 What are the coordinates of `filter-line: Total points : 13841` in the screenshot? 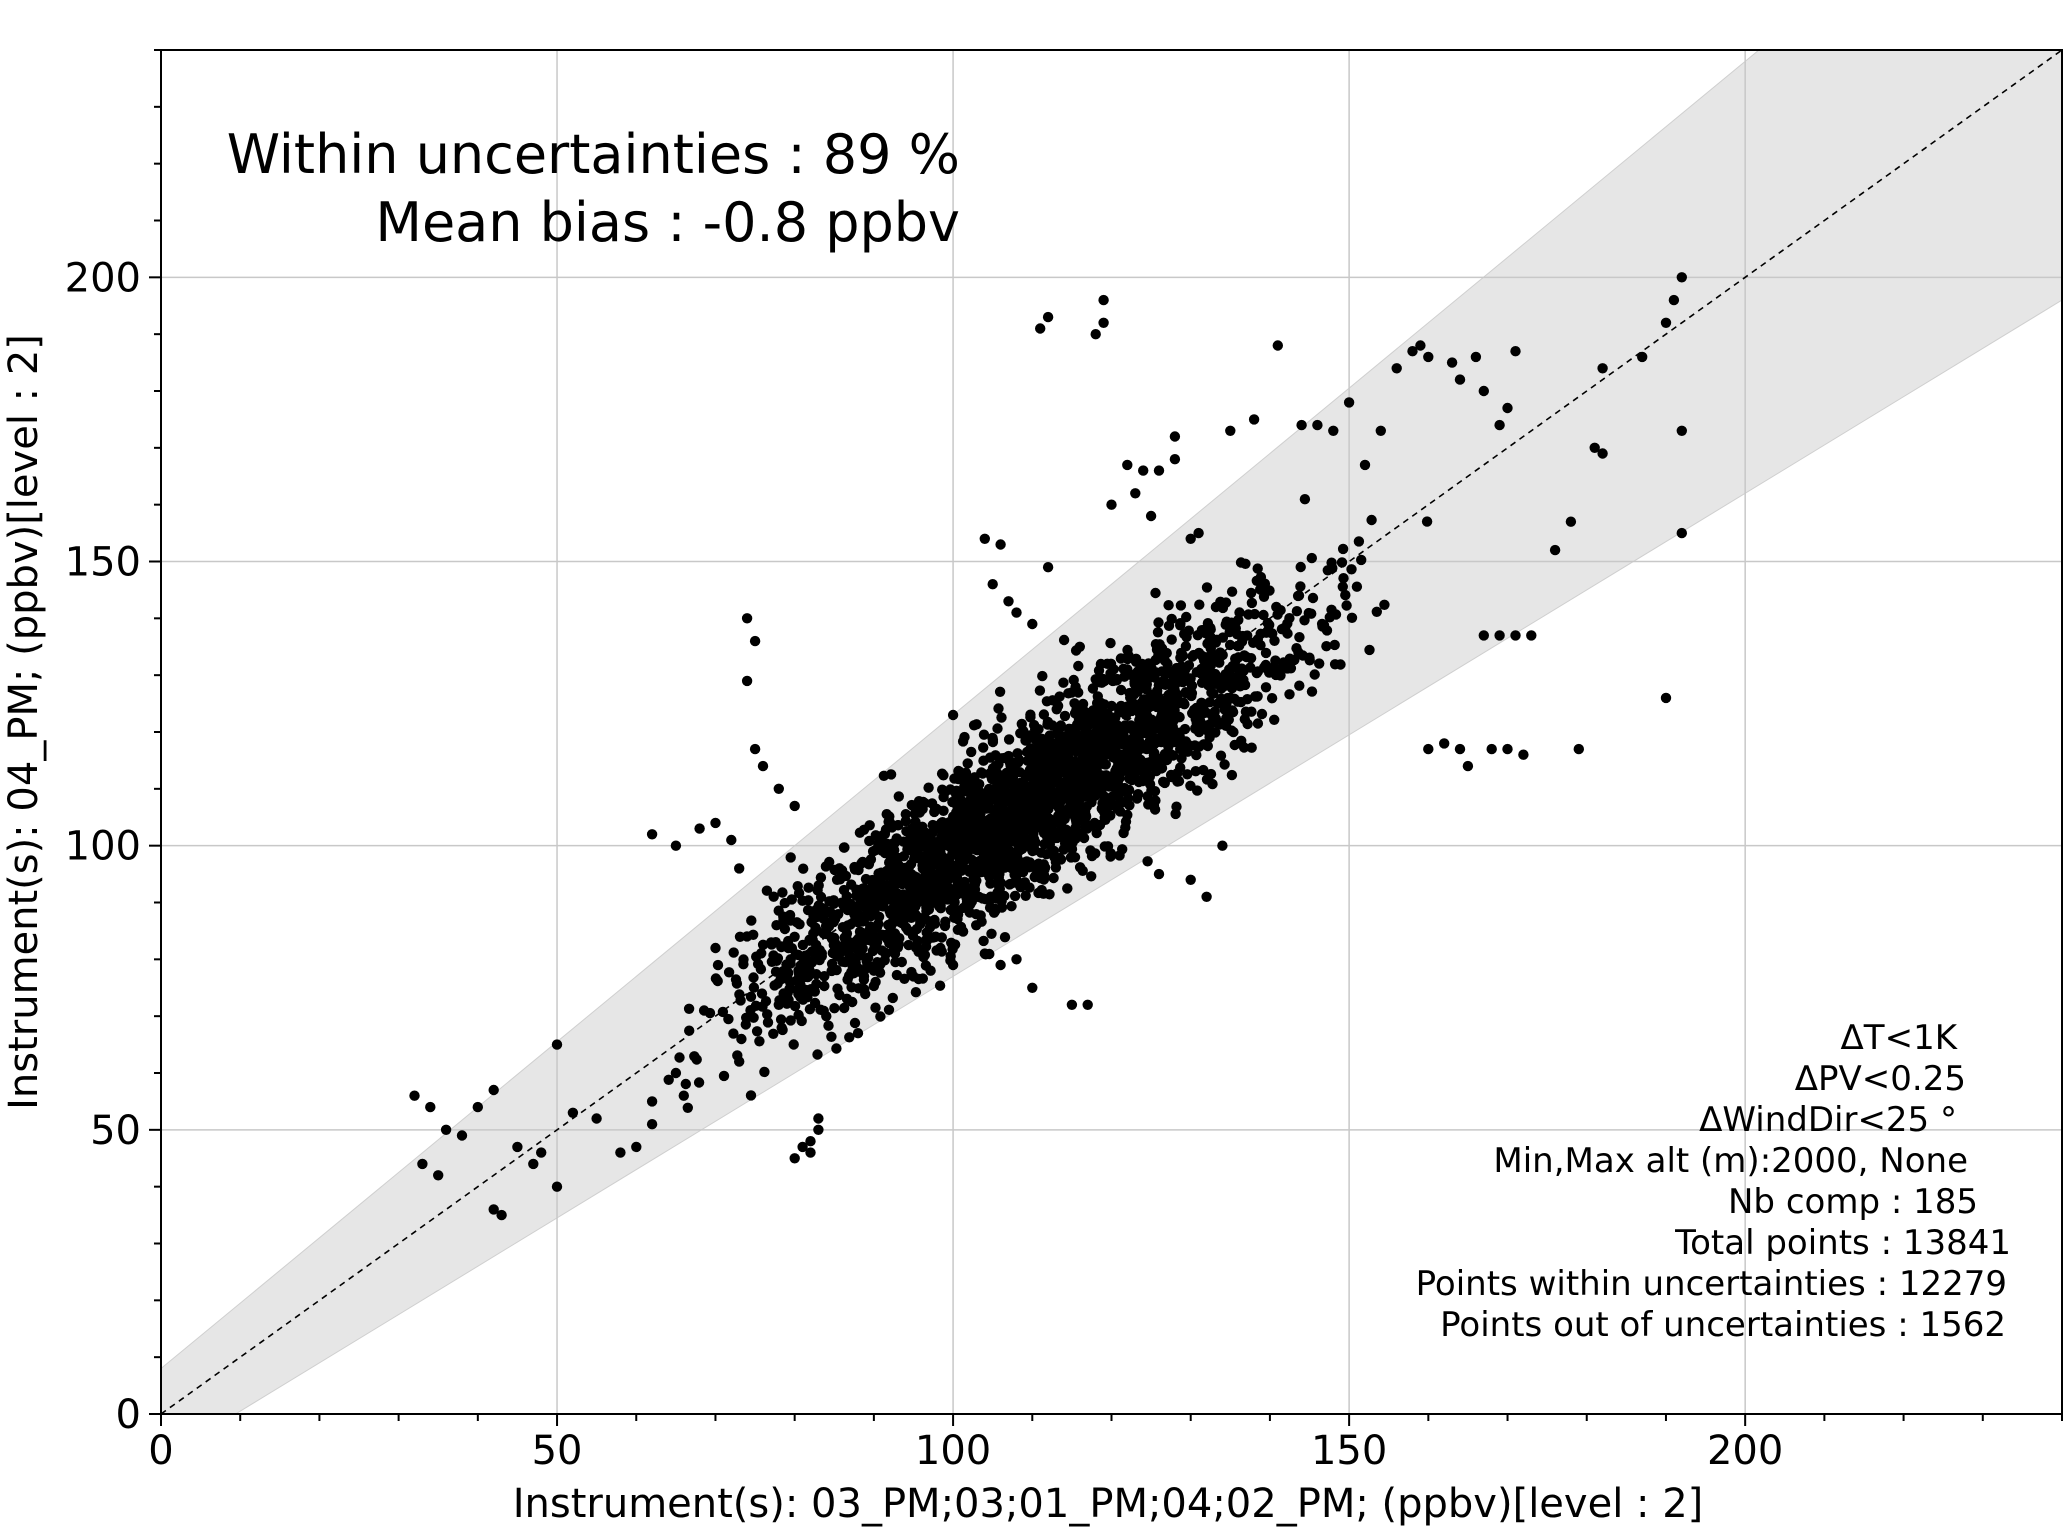 It's located at (1842, 1243).